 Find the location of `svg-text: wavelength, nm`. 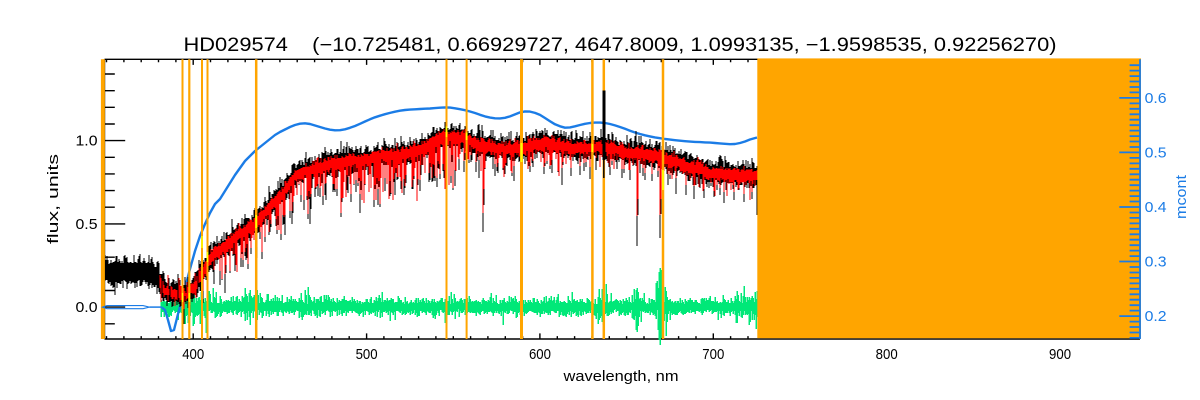

svg-text: wavelength, nm is located at coordinates (620, 376).